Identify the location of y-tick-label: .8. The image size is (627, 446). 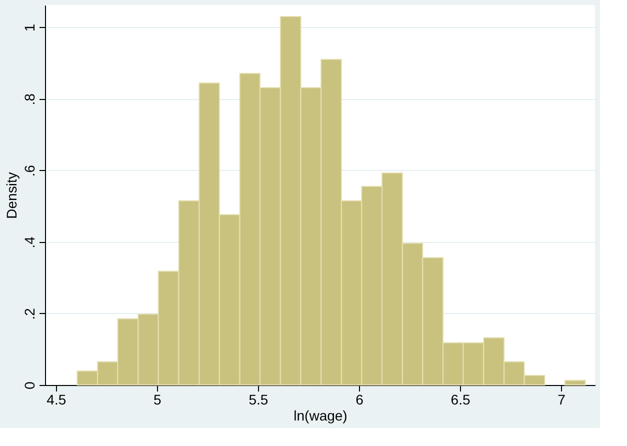
(30, 99).